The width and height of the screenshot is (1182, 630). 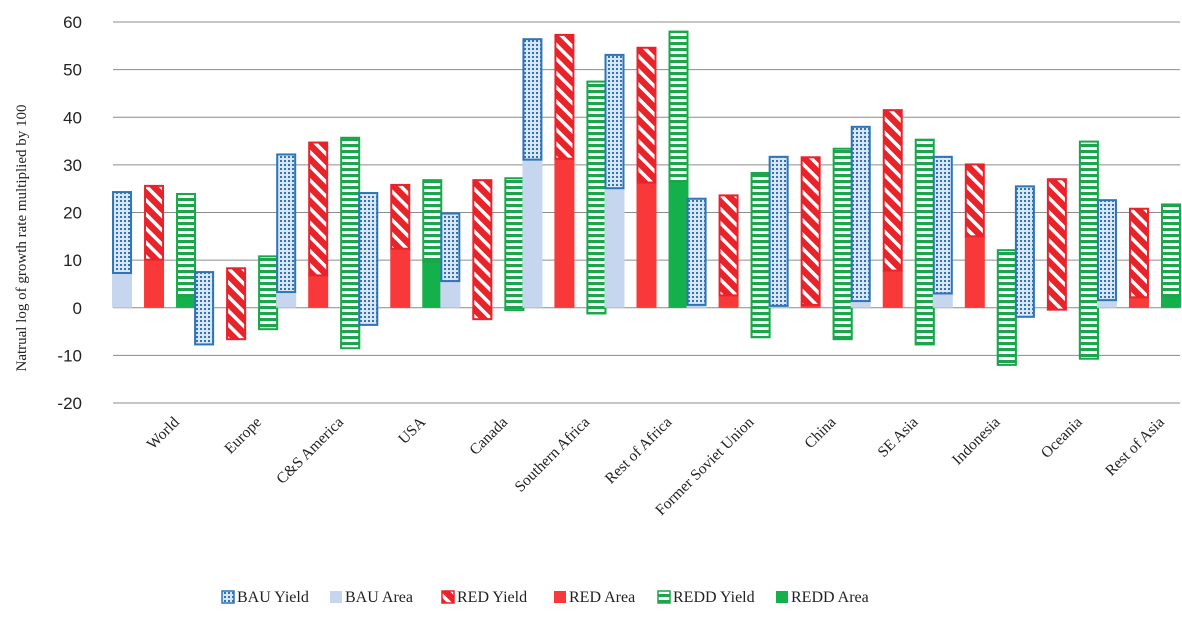 I want to click on y-tick-label: 0, so click(x=77, y=308).